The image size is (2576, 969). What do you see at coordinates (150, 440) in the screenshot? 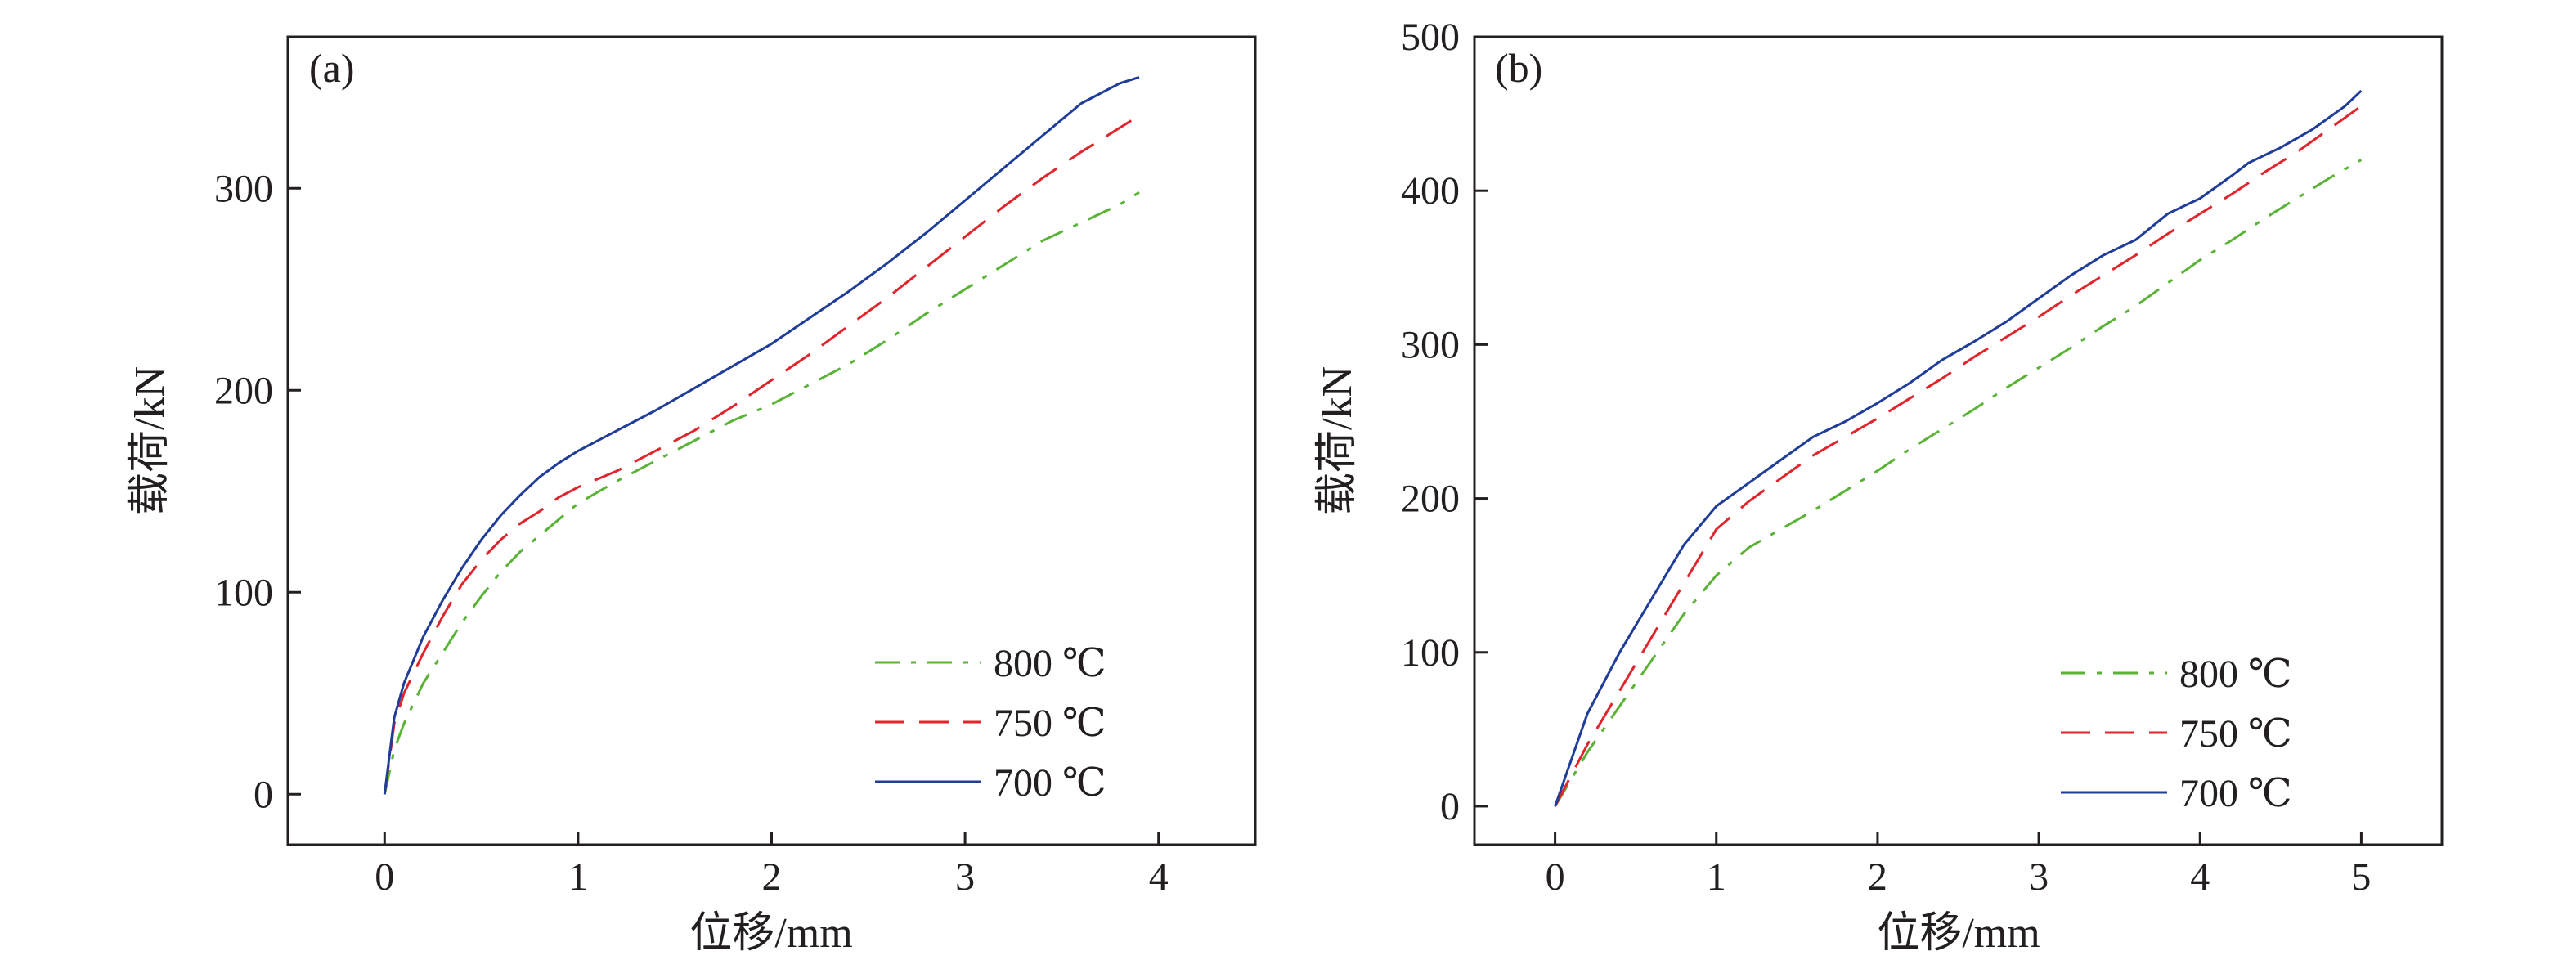
I see `y-axis-title-a: 载荷/kN` at bounding box center [150, 440].